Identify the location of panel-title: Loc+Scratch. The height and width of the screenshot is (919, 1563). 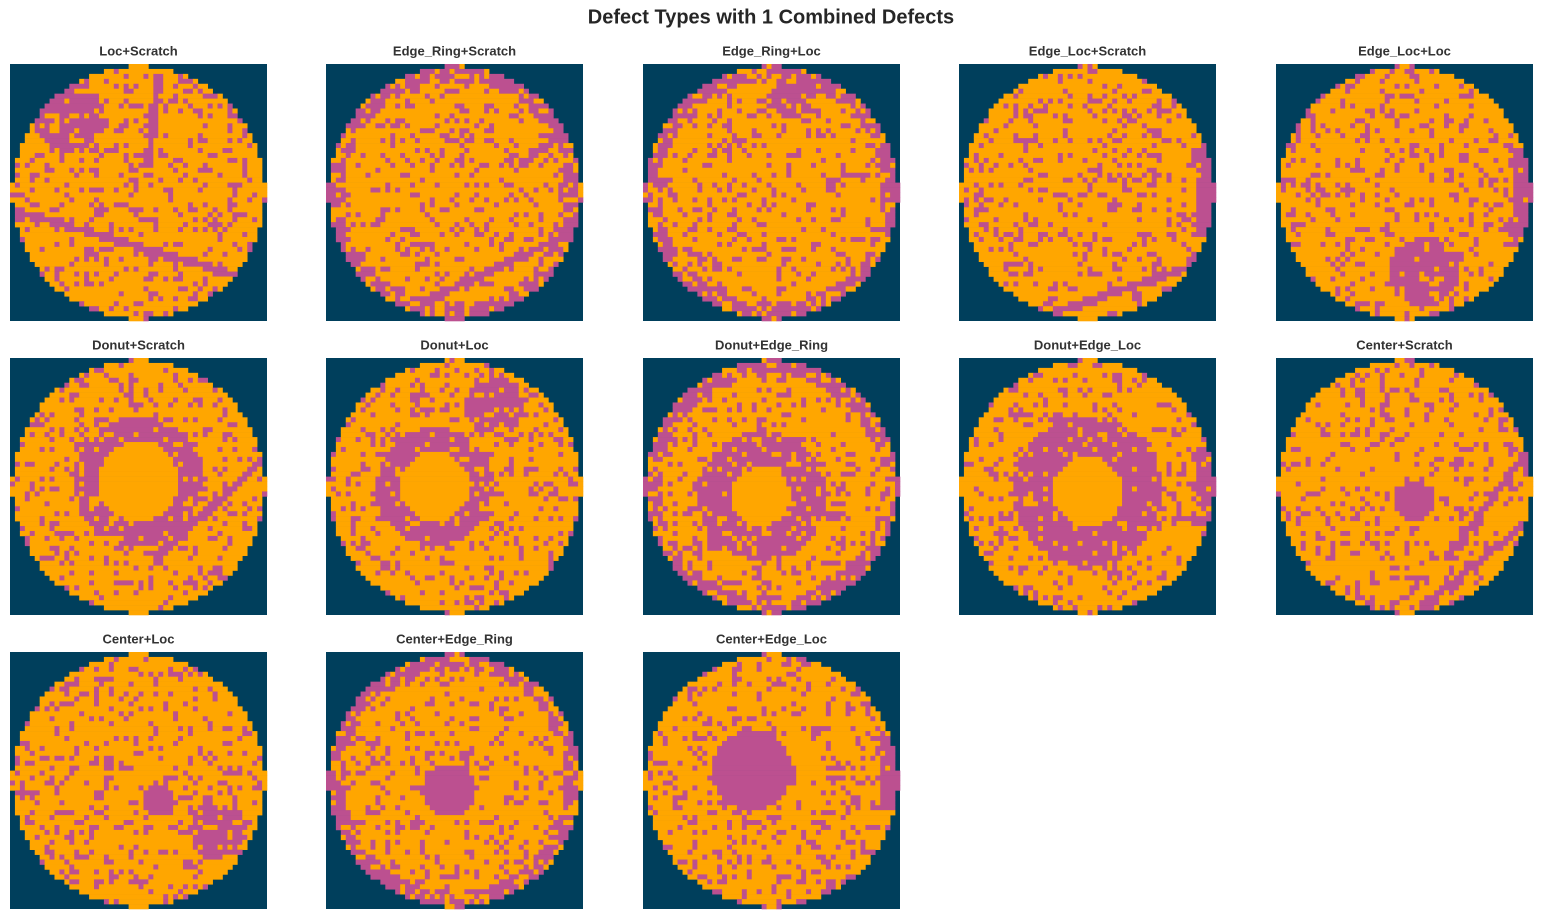
(138, 50).